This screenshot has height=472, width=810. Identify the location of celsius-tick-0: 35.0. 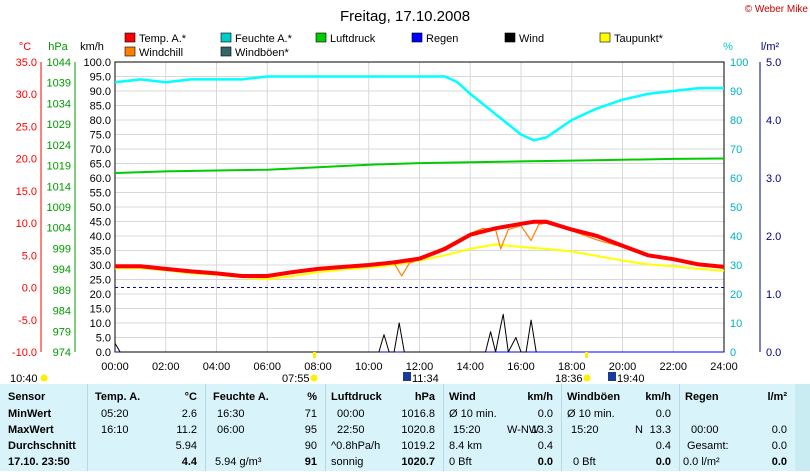
(26, 63).